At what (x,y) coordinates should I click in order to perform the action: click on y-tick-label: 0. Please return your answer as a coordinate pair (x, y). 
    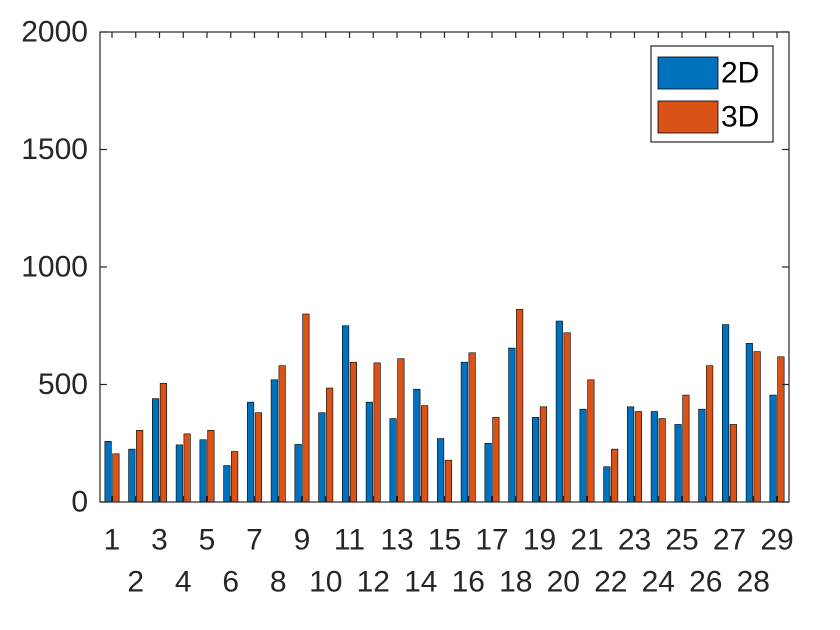
    Looking at the image, I should click on (79, 502).